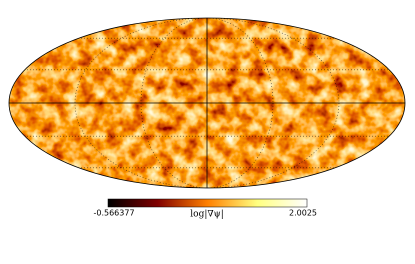 The height and width of the screenshot is (264, 415). Describe the element at coordinates (207, 203) in the screenshot. I see `colorbar` at that location.